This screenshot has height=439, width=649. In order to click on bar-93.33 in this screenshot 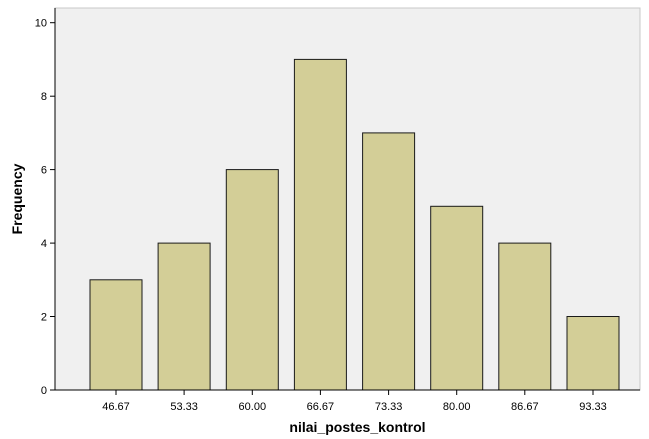, I will do `click(593, 353)`.